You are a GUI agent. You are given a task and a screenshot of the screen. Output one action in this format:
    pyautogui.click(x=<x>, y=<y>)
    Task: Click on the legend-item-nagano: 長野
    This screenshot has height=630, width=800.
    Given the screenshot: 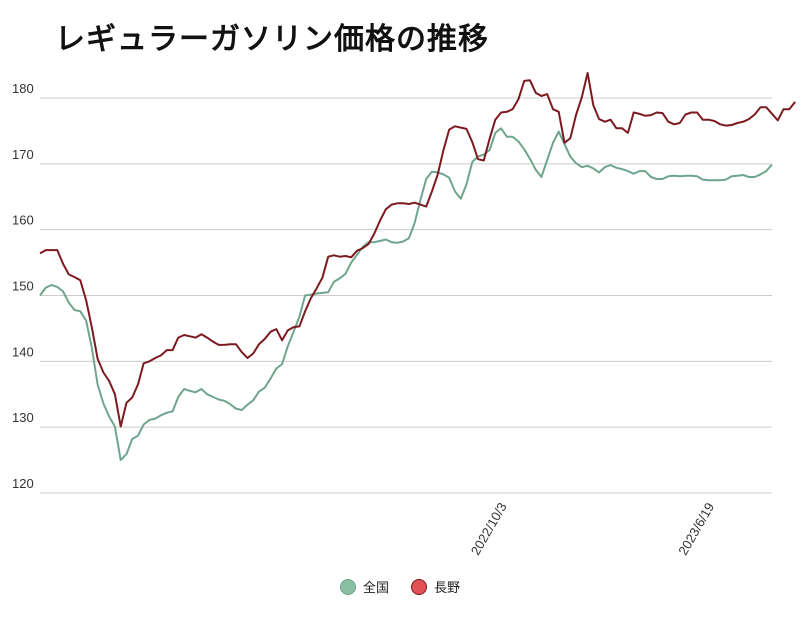 What is the action you would take?
    pyautogui.click(x=435, y=586)
    